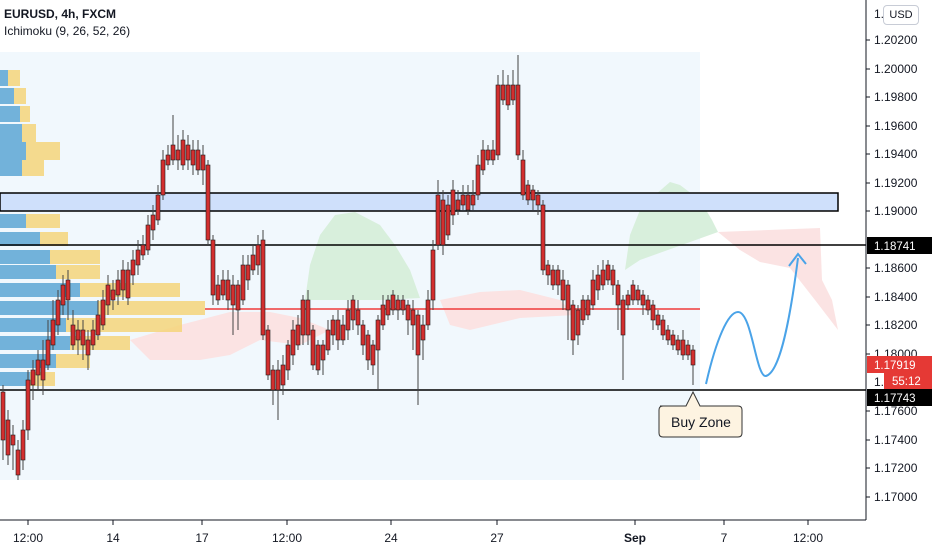 The height and width of the screenshot is (550, 932). I want to click on buy-zone-callout: Buy Zone, so click(700, 414).